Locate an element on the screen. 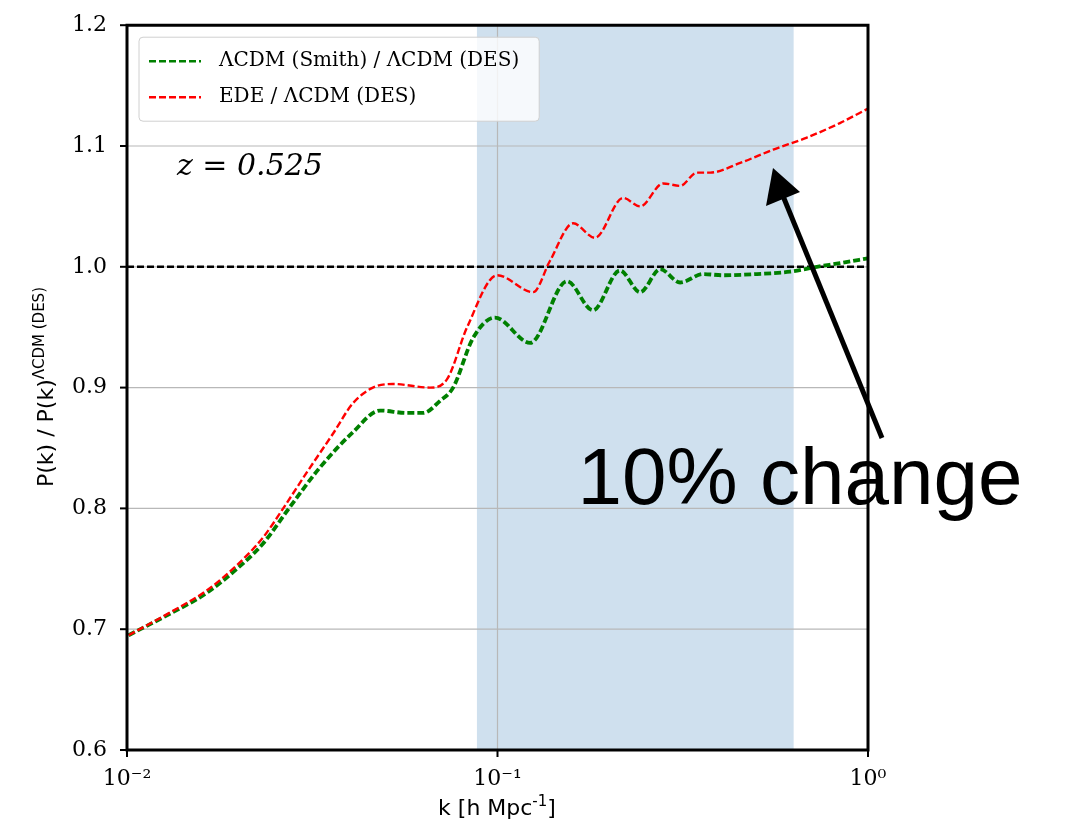 The height and width of the screenshot is (822, 1070). y-tick-label: 0.6 is located at coordinates (89, 748).